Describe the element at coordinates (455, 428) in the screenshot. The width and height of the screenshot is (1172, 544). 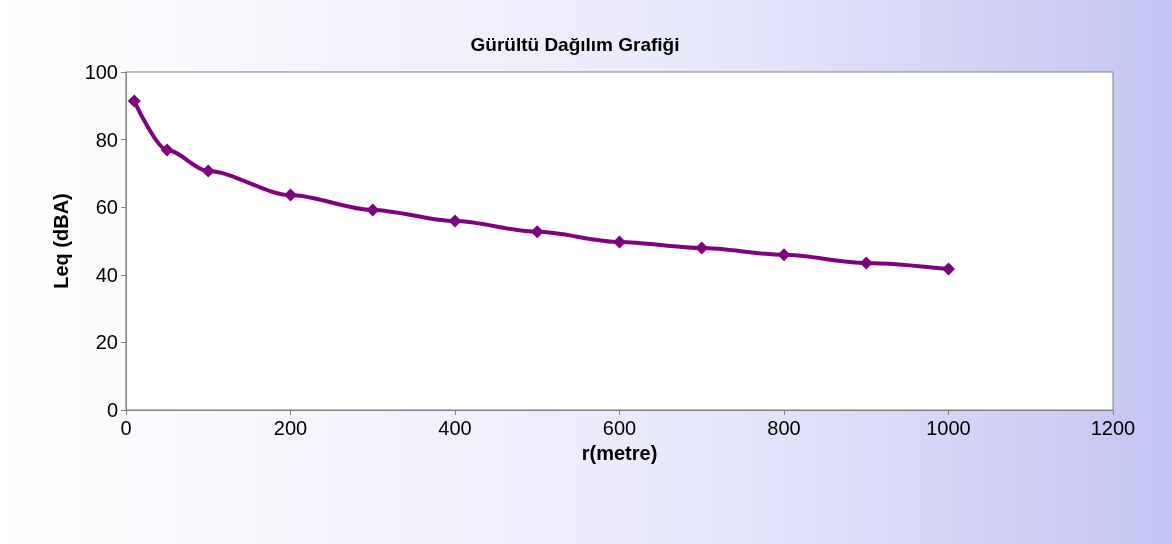
I see `x-tick-label: 400` at that location.